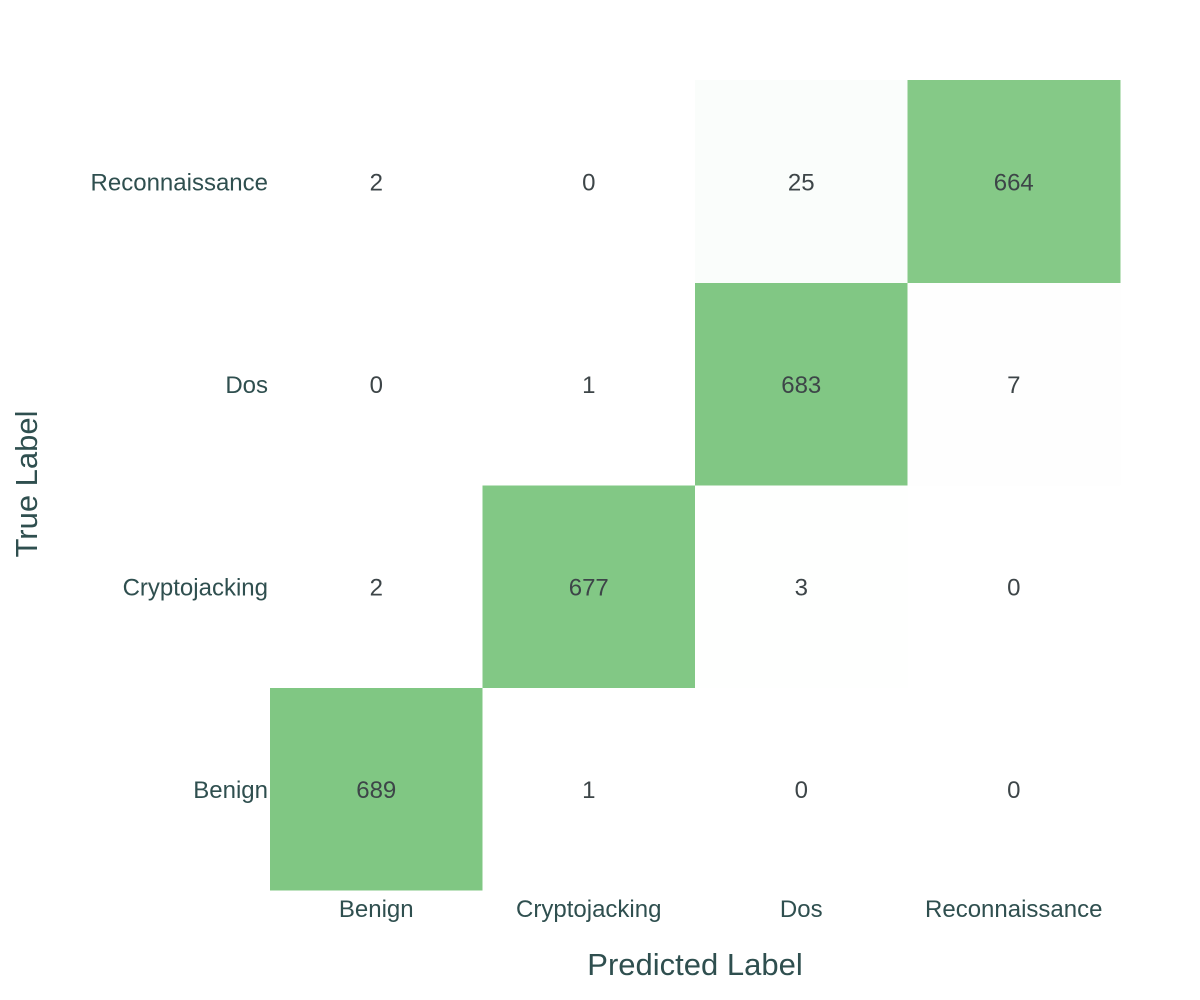 This screenshot has height=1000, width=1200. Describe the element at coordinates (801, 909) in the screenshot. I see `x-tick-label: Dos` at that location.